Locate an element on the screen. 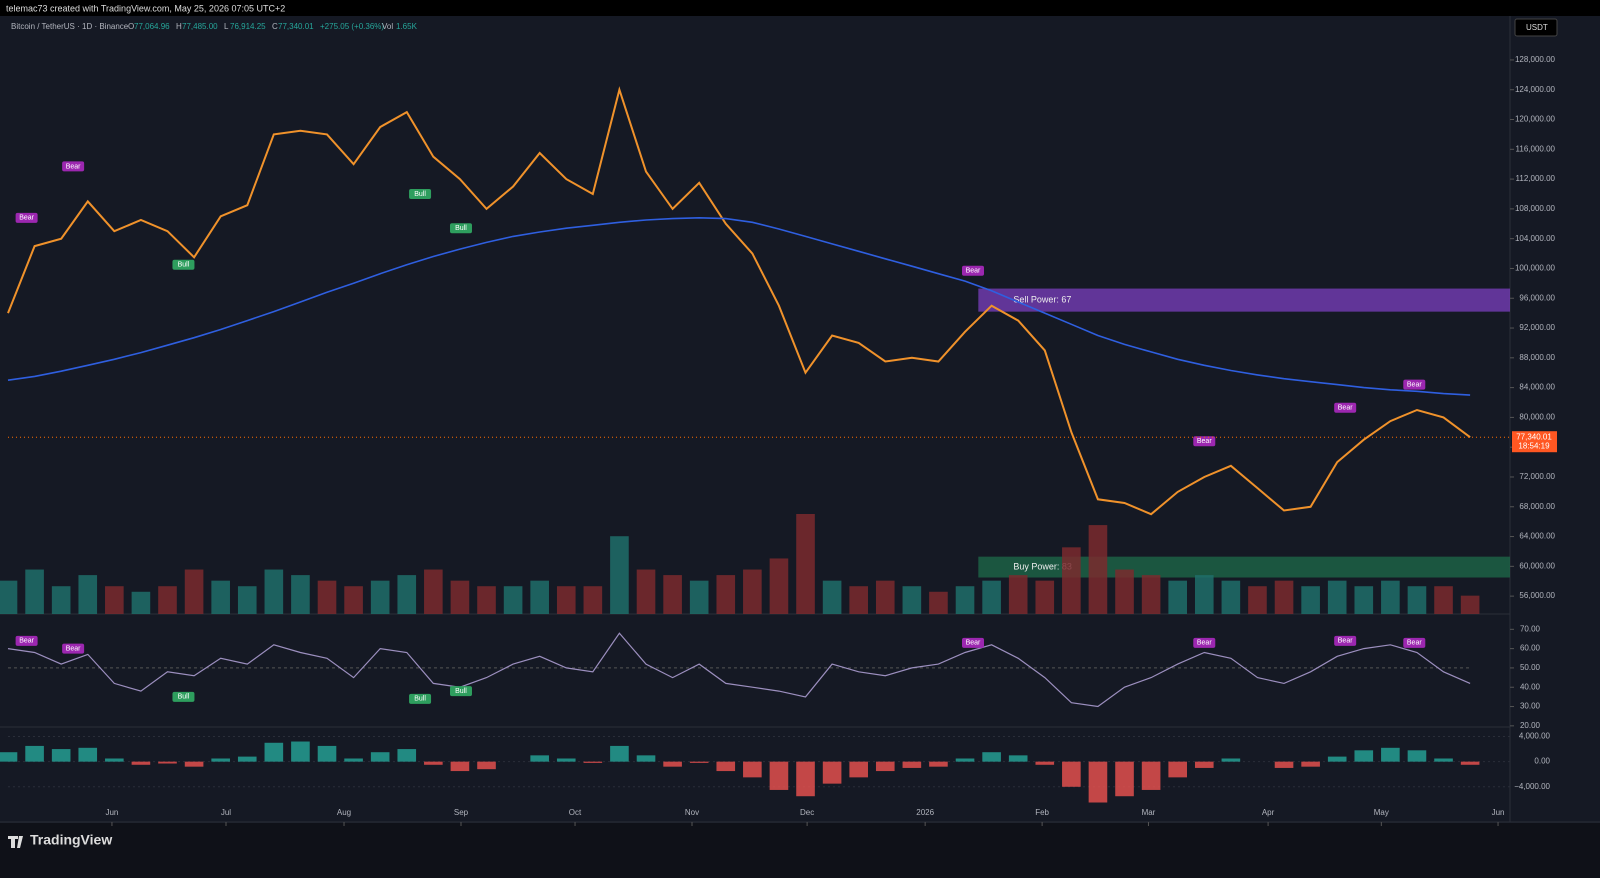 The height and width of the screenshot is (878, 1600). zone-label: Buy Power: 83 is located at coordinates (1042, 566).